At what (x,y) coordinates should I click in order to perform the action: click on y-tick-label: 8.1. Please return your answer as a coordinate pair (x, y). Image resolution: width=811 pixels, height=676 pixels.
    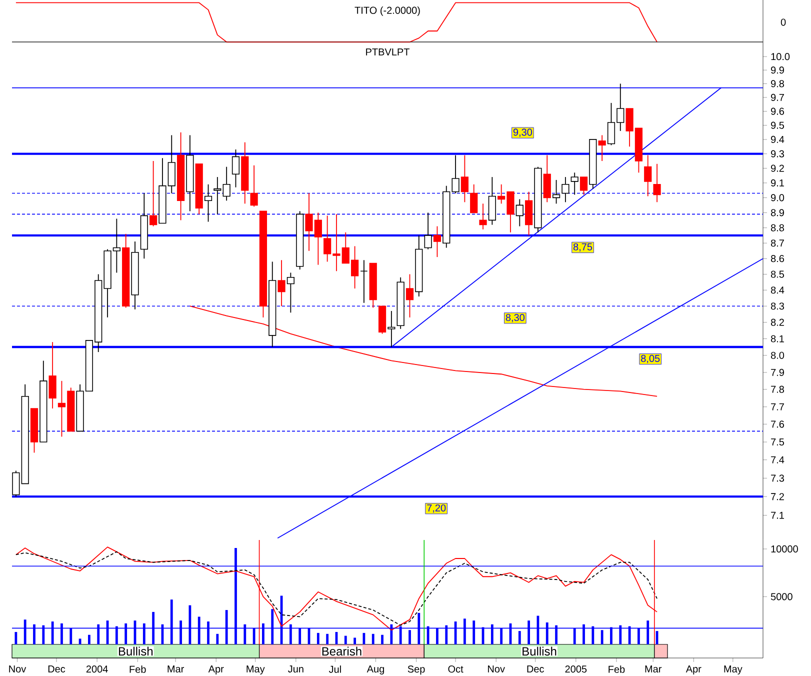
    Looking at the image, I should click on (777, 338).